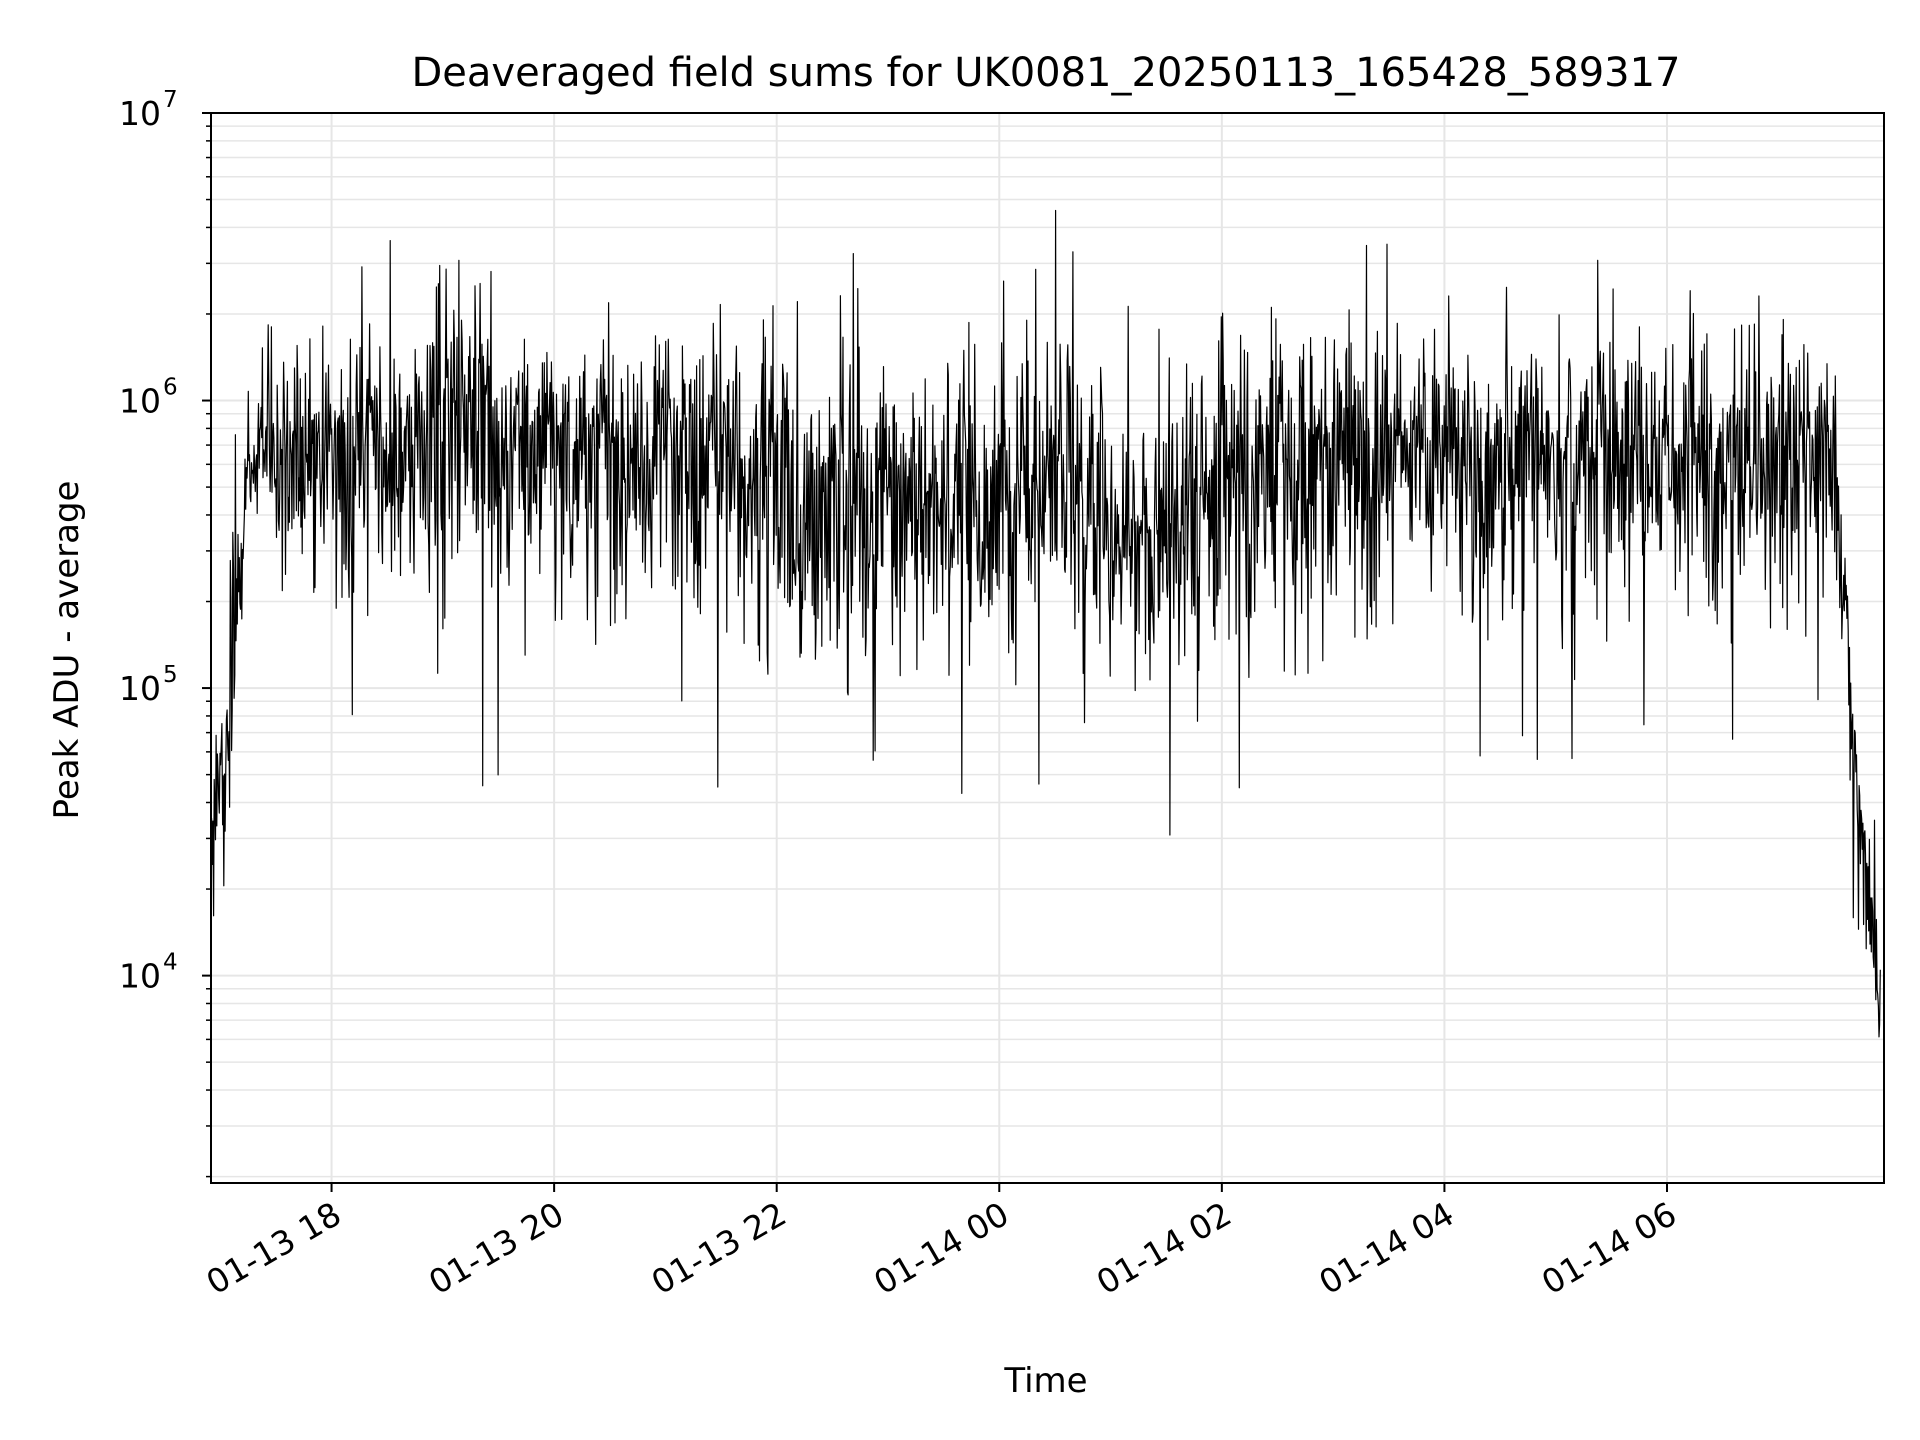  Describe the element at coordinates (1045, 1381) in the screenshot. I see `x-axis-label: Time` at that location.